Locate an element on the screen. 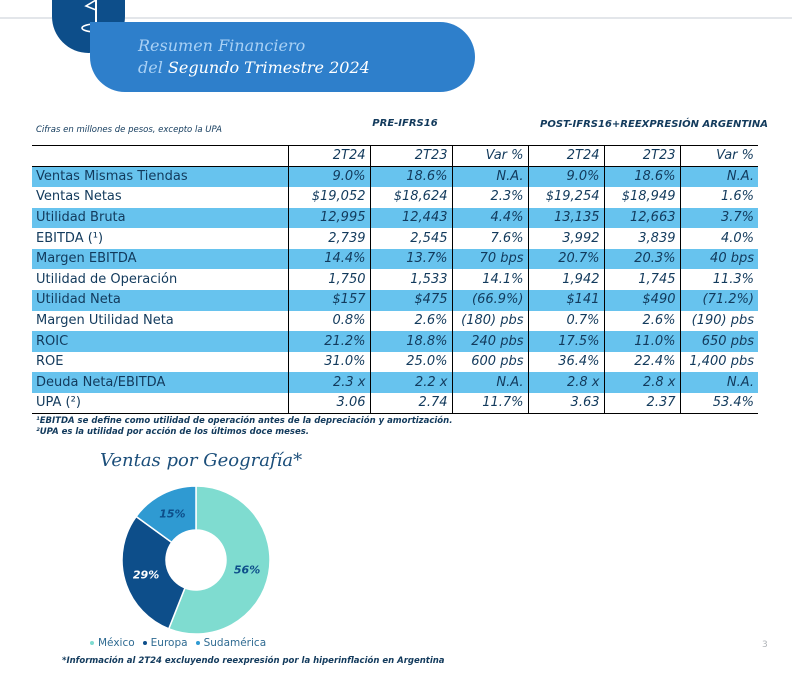 This screenshot has width=792, height=673. table-cell: 0.8% is located at coordinates (329, 321).